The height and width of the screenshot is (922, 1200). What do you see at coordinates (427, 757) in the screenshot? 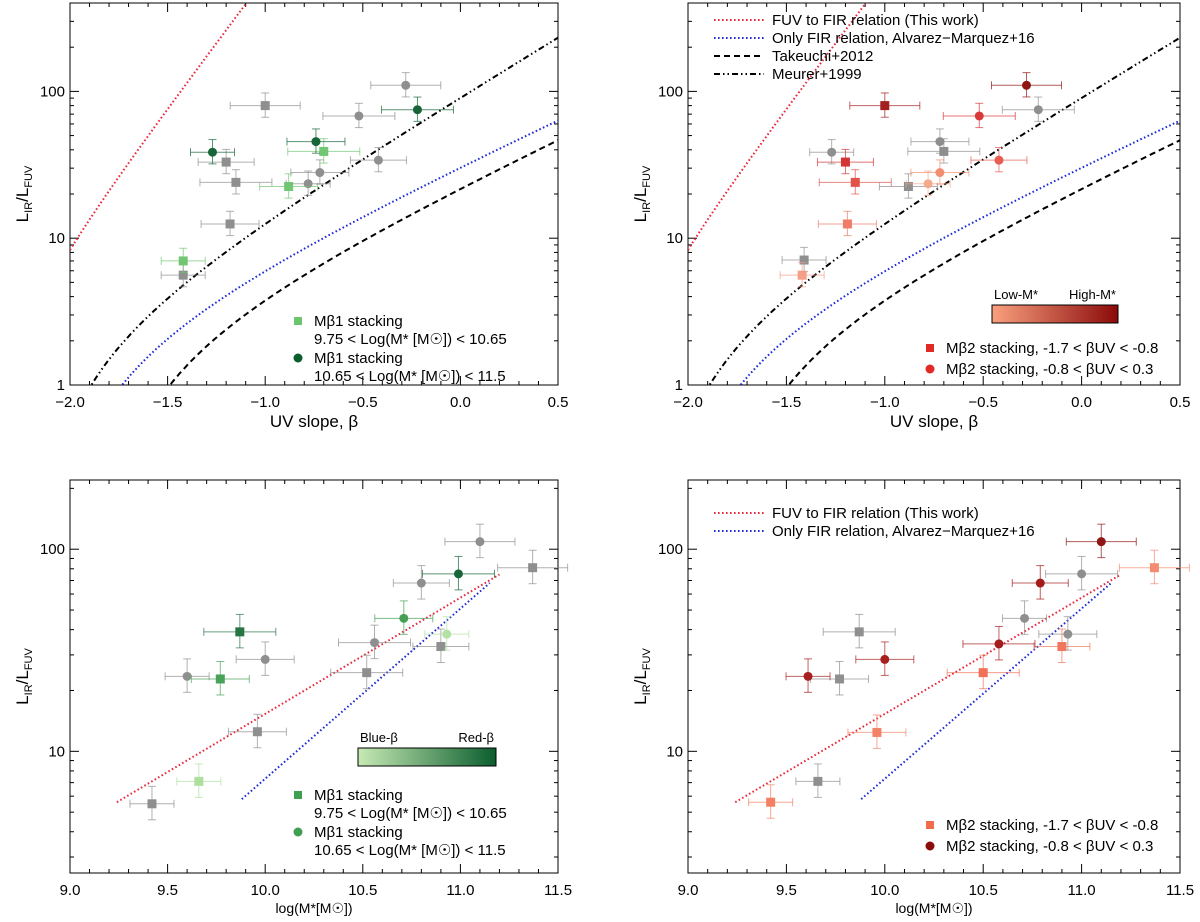
I see `colorbar-ramp` at bounding box center [427, 757].